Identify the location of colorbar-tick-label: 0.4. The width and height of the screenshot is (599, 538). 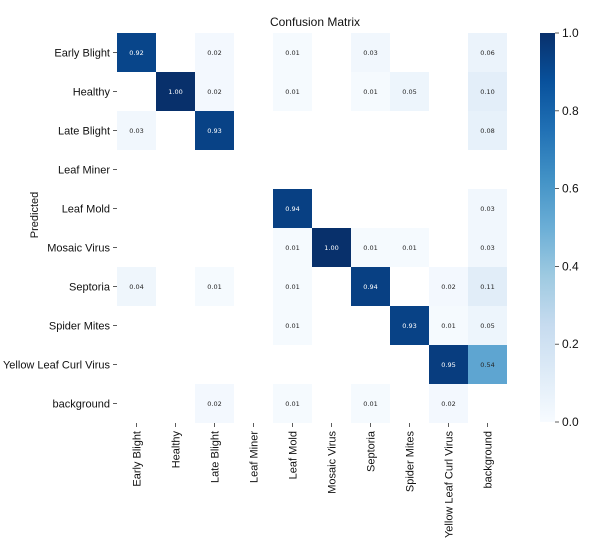
(570, 266).